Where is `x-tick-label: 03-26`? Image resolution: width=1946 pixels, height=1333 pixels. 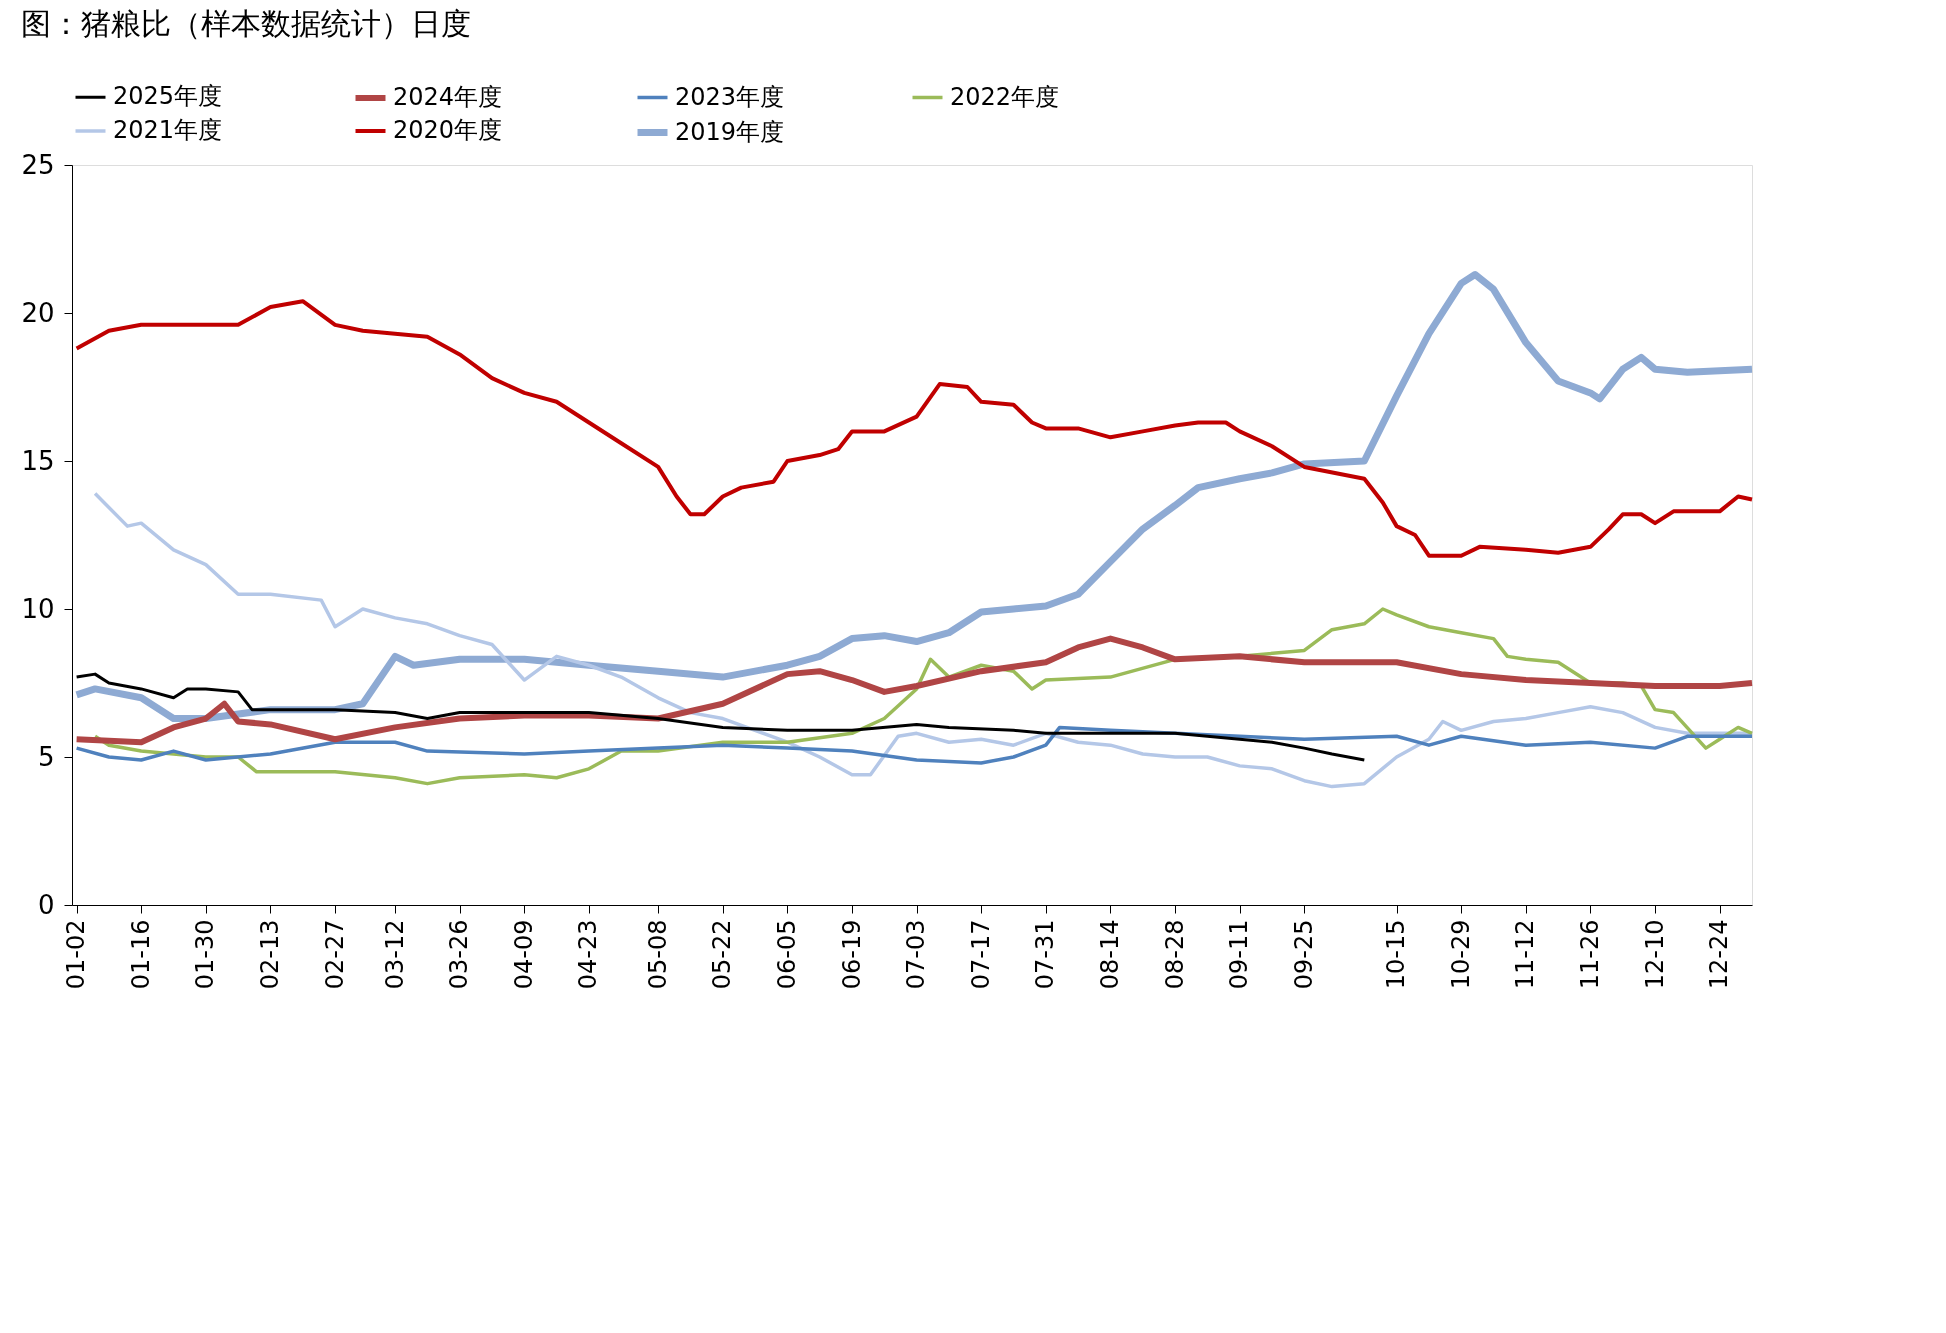 x-tick-label: 03-26 is located at coordinates (459, 954).